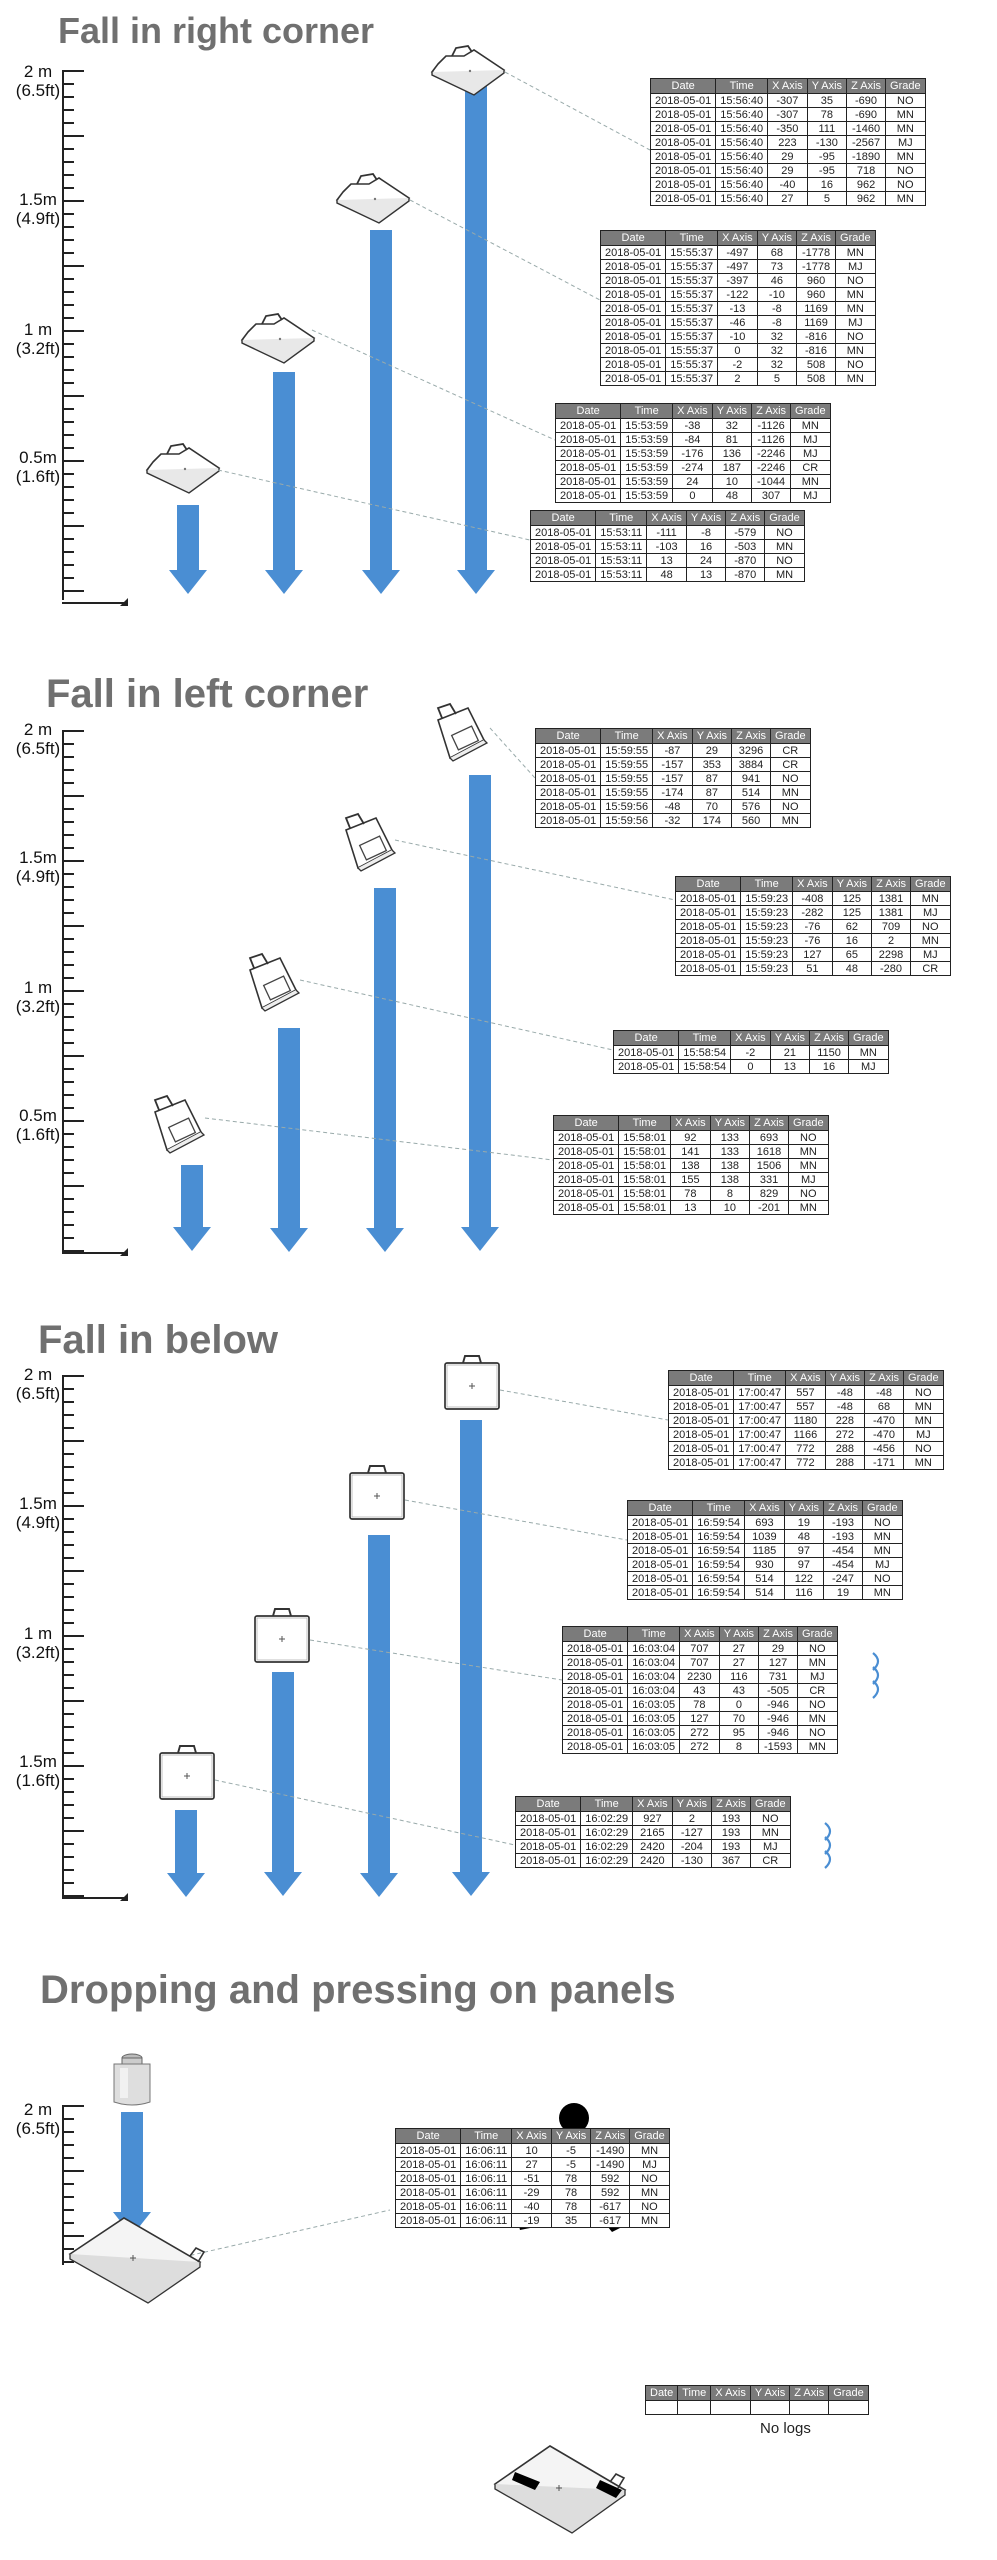 The width and height of the screenshot is (997, 2560). Describe the element at coordinates (699, 1662) in the screenshot. I see `table-row: 2018-05-01 16:03:04 707 27 127 MN` at that location.